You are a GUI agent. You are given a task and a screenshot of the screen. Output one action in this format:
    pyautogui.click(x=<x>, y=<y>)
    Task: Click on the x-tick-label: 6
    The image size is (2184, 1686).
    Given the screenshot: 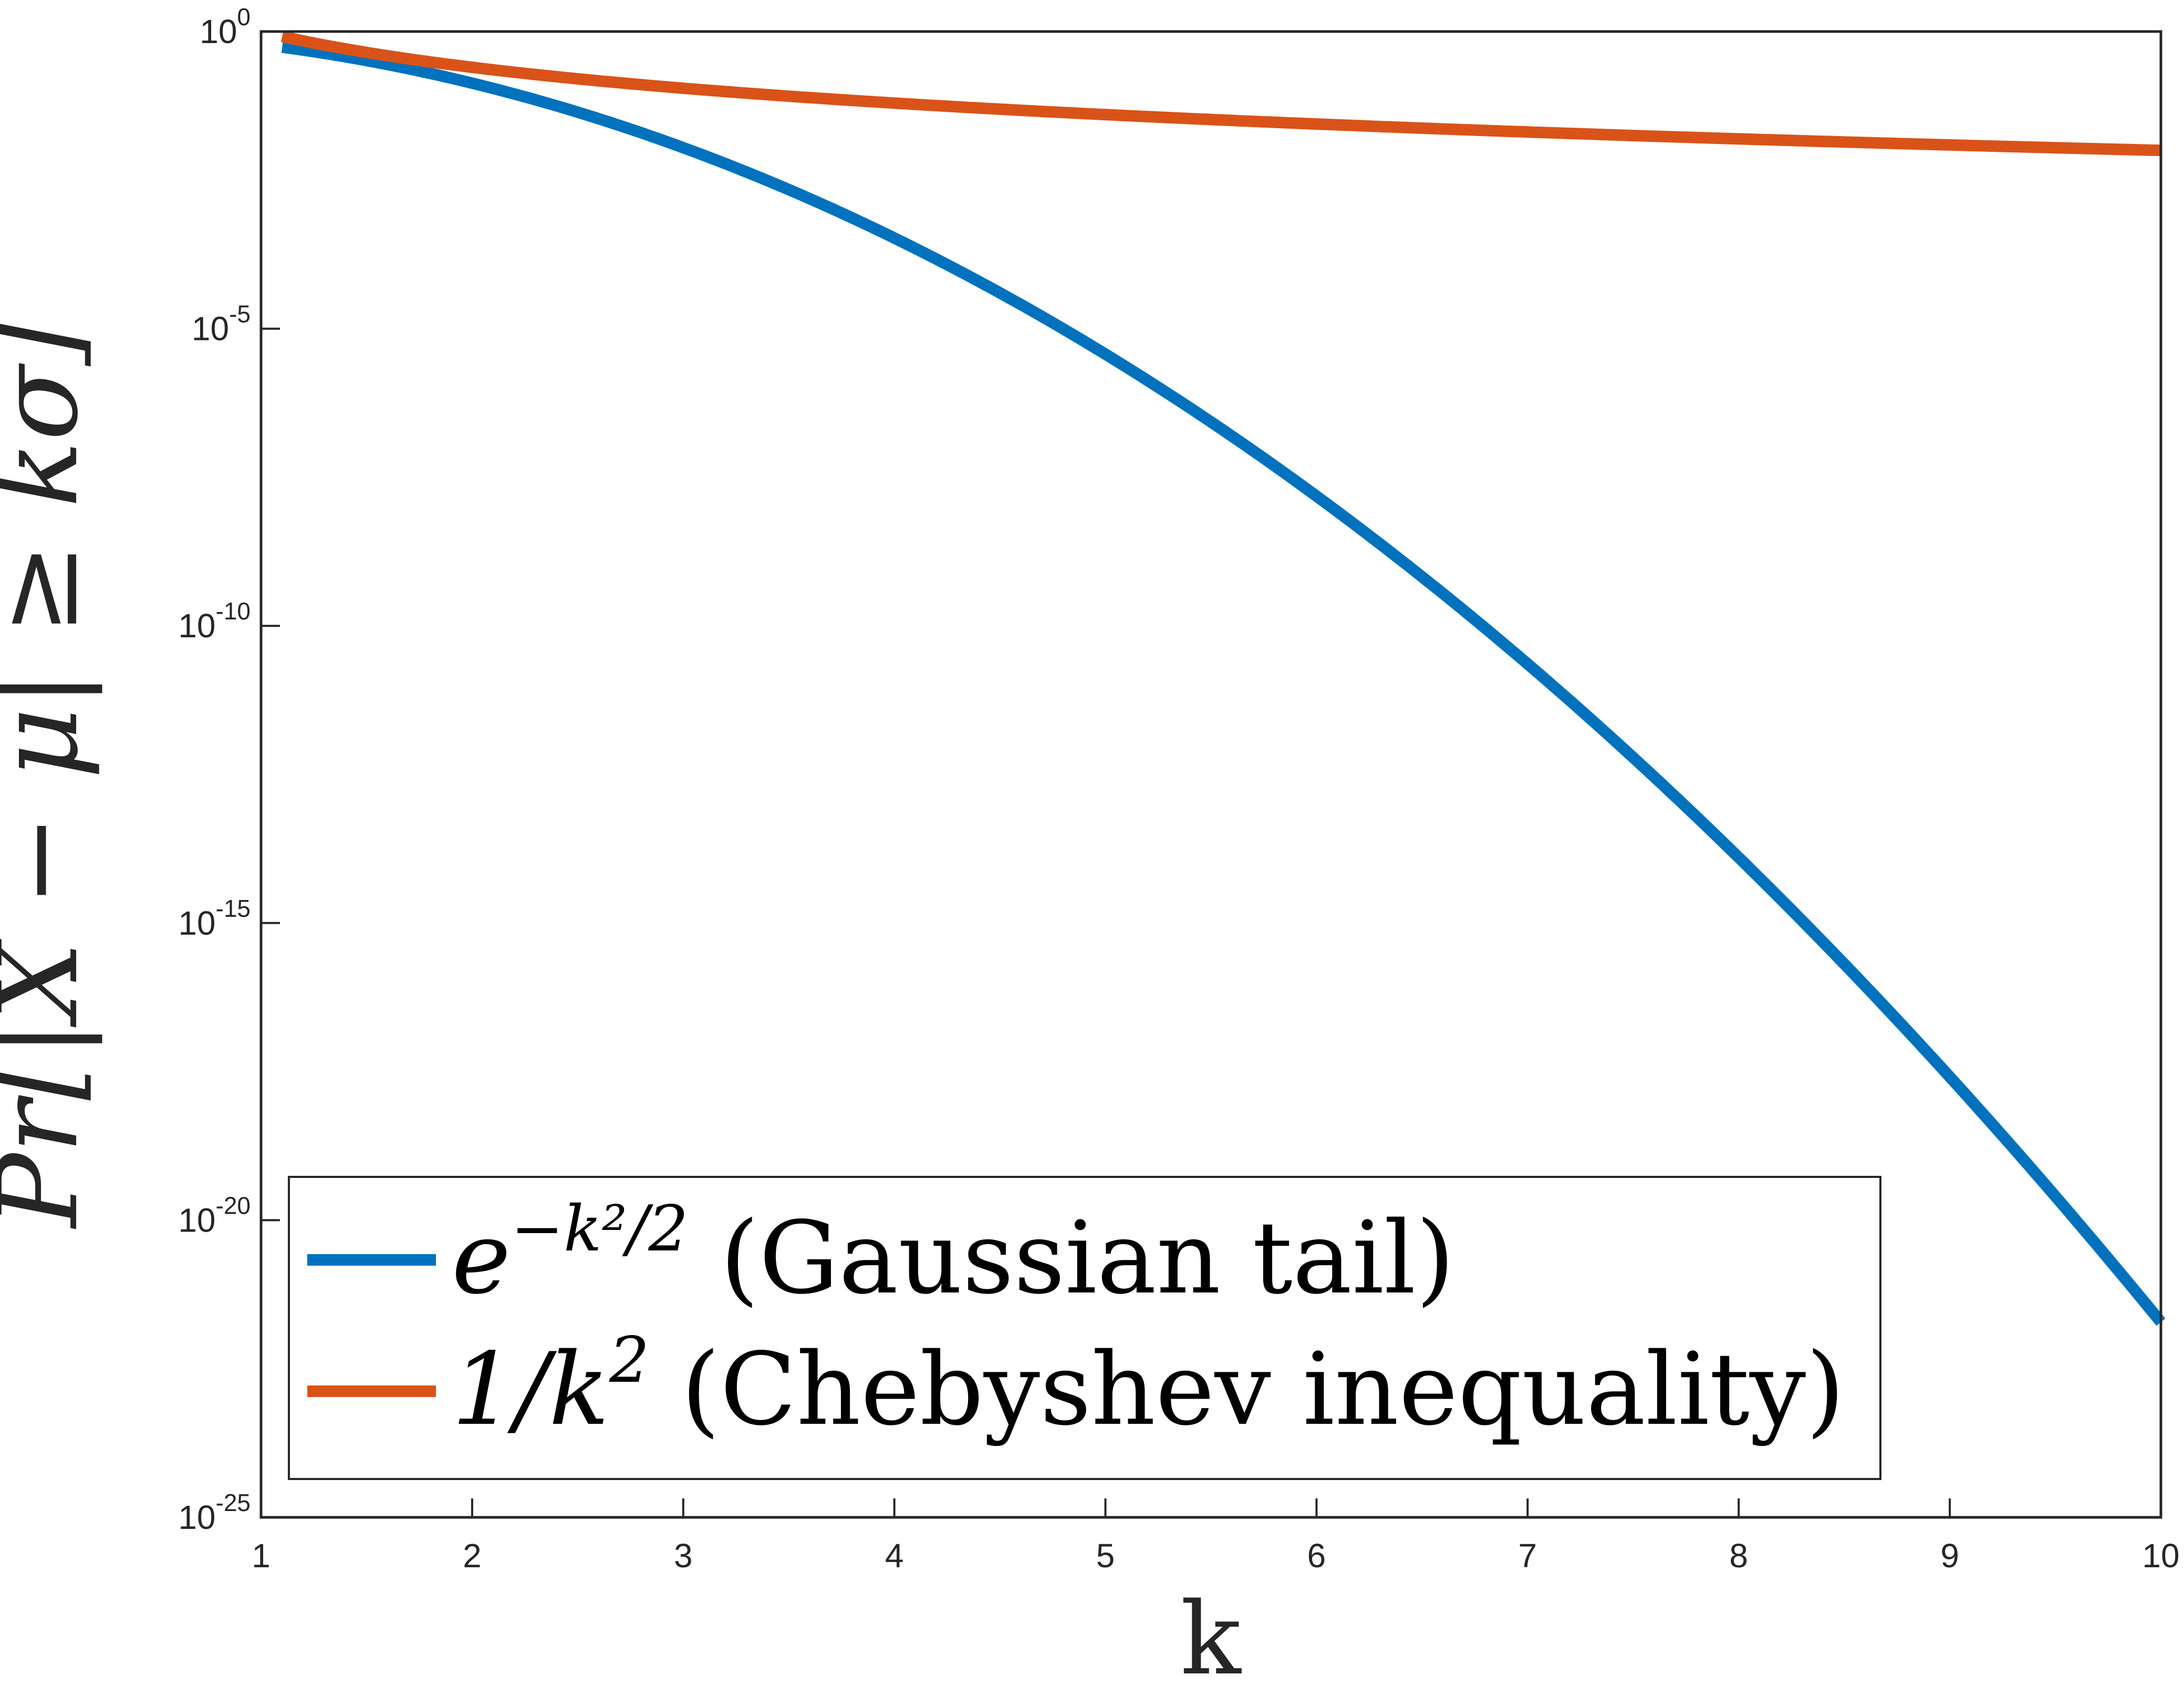 What is the action you would take?
    pyautogui.click(x=1316, y=1556)
    